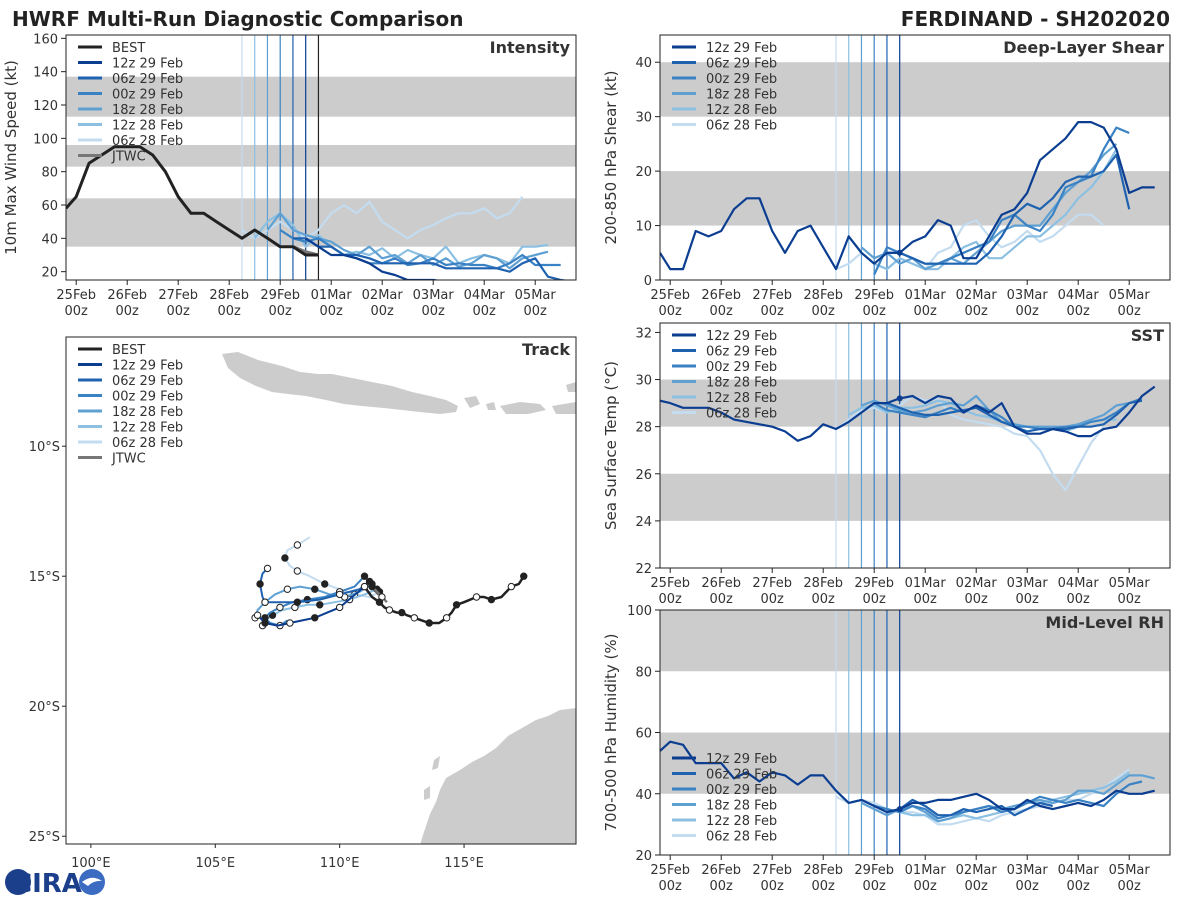 This screenshot has height=900, width=1200. What do you see at coordinates (472, 402) in the screenshot?
I see `landmass-bali` at bounding box center [472, 402].